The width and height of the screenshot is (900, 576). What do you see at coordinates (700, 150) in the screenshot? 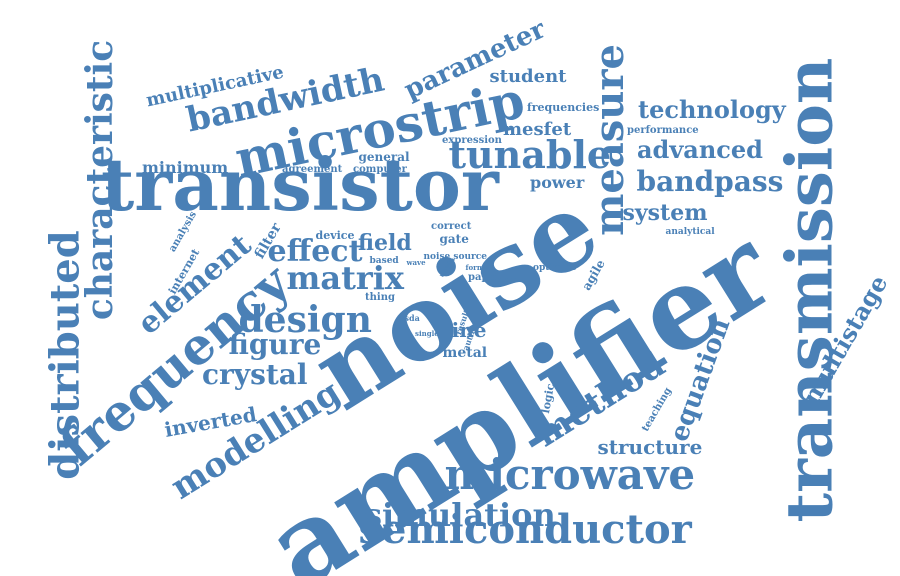
I see `word-advanced: advanced` at bounding box center [700, 150].